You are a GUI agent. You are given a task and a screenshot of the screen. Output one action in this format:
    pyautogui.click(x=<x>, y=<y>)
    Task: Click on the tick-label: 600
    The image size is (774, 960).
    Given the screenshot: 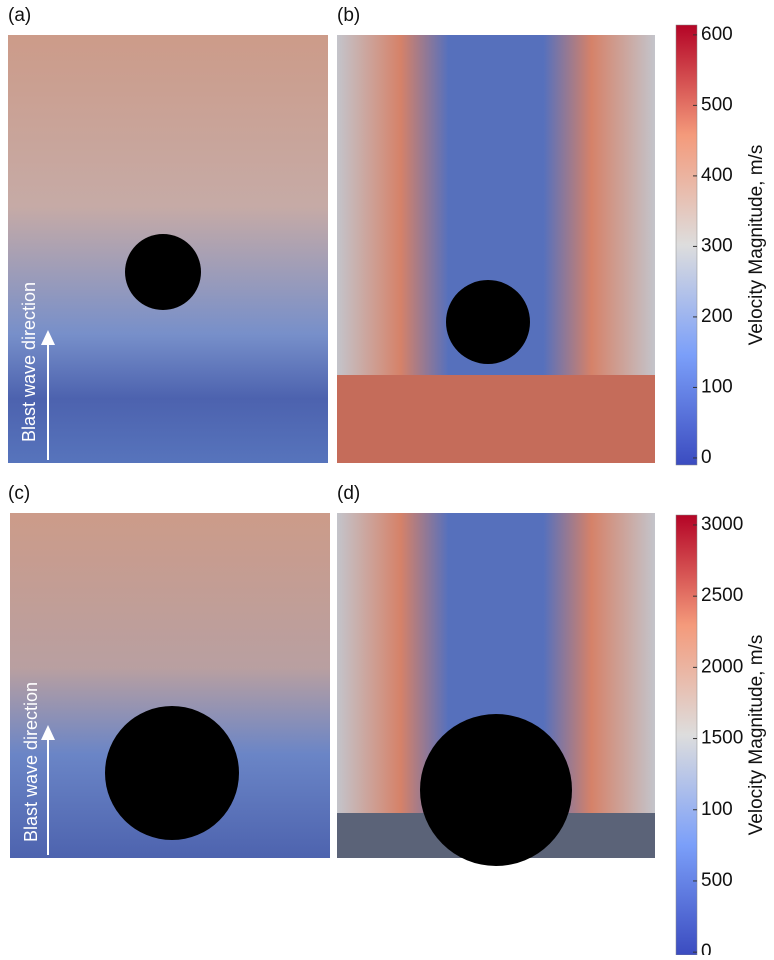 What is the action you would take?
    pyautogui.click(x=717, y=34)
    